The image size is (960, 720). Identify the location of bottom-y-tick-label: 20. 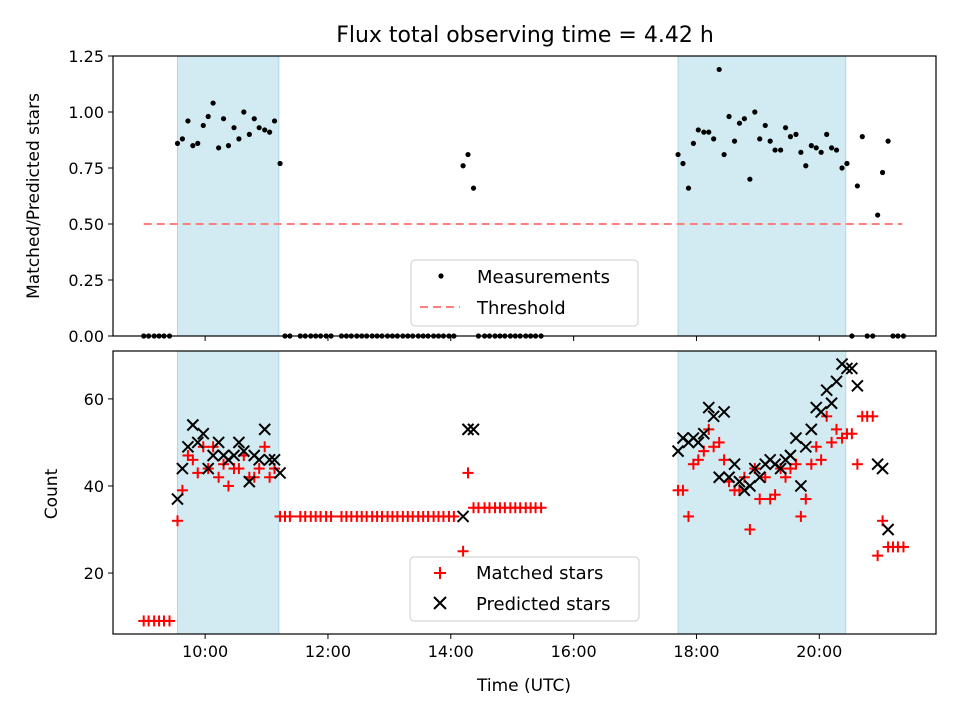
(94, 573).